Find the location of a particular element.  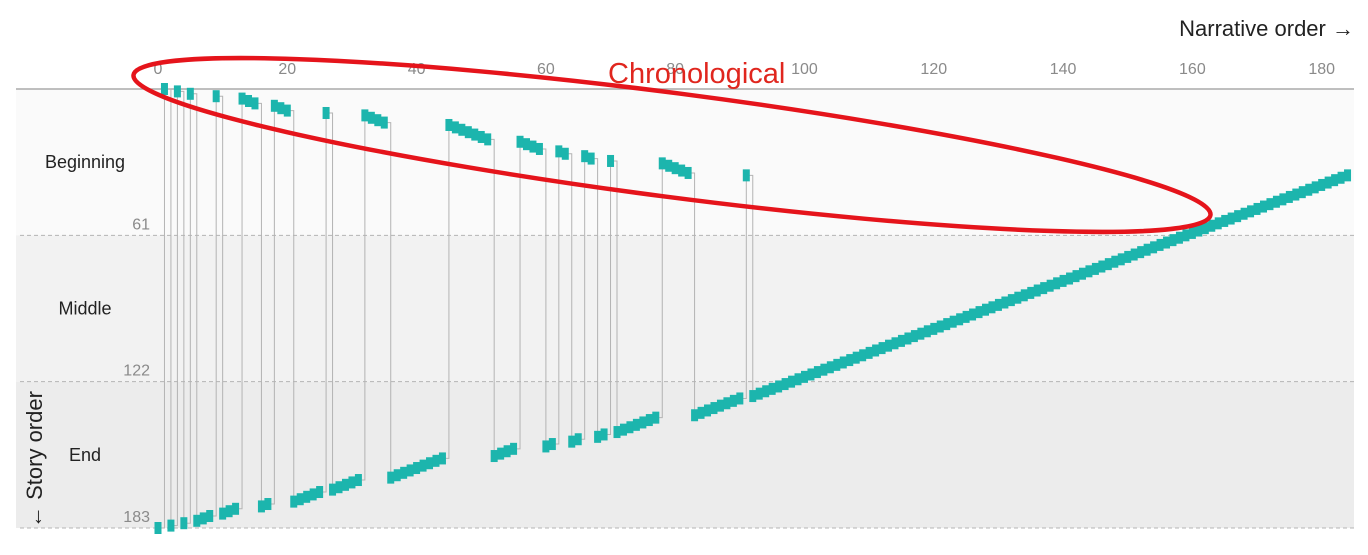

x-tick-label: 120 is located at coordinates (933, 69).